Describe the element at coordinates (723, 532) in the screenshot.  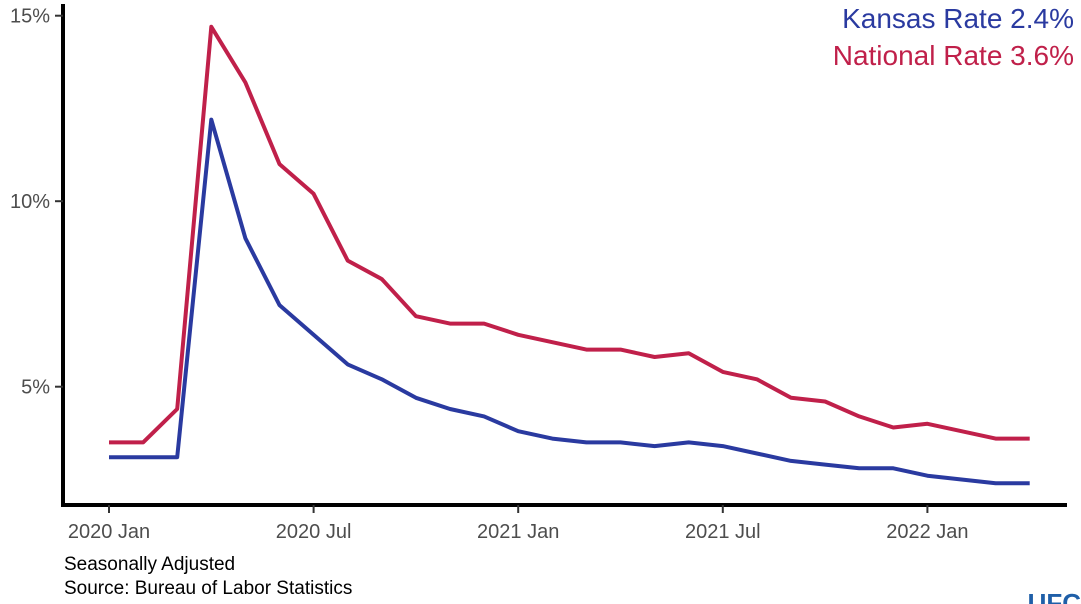
I see `x-tick-label: 2021 Jul` at that location.